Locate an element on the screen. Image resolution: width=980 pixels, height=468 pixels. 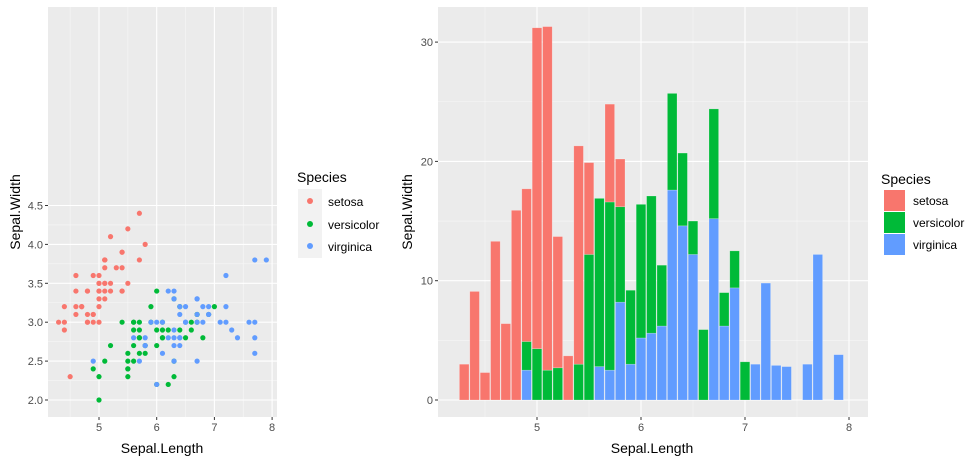
x-tick-label: 8 is located at coordinates (849, 428).